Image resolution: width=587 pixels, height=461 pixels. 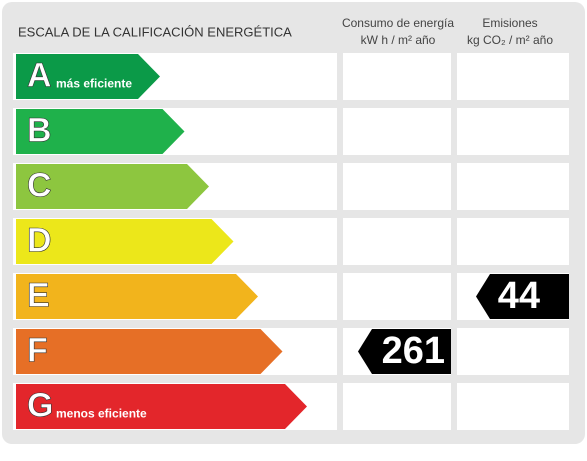 I want to click on column-header: Emisiones, so click(x=509, y=23).